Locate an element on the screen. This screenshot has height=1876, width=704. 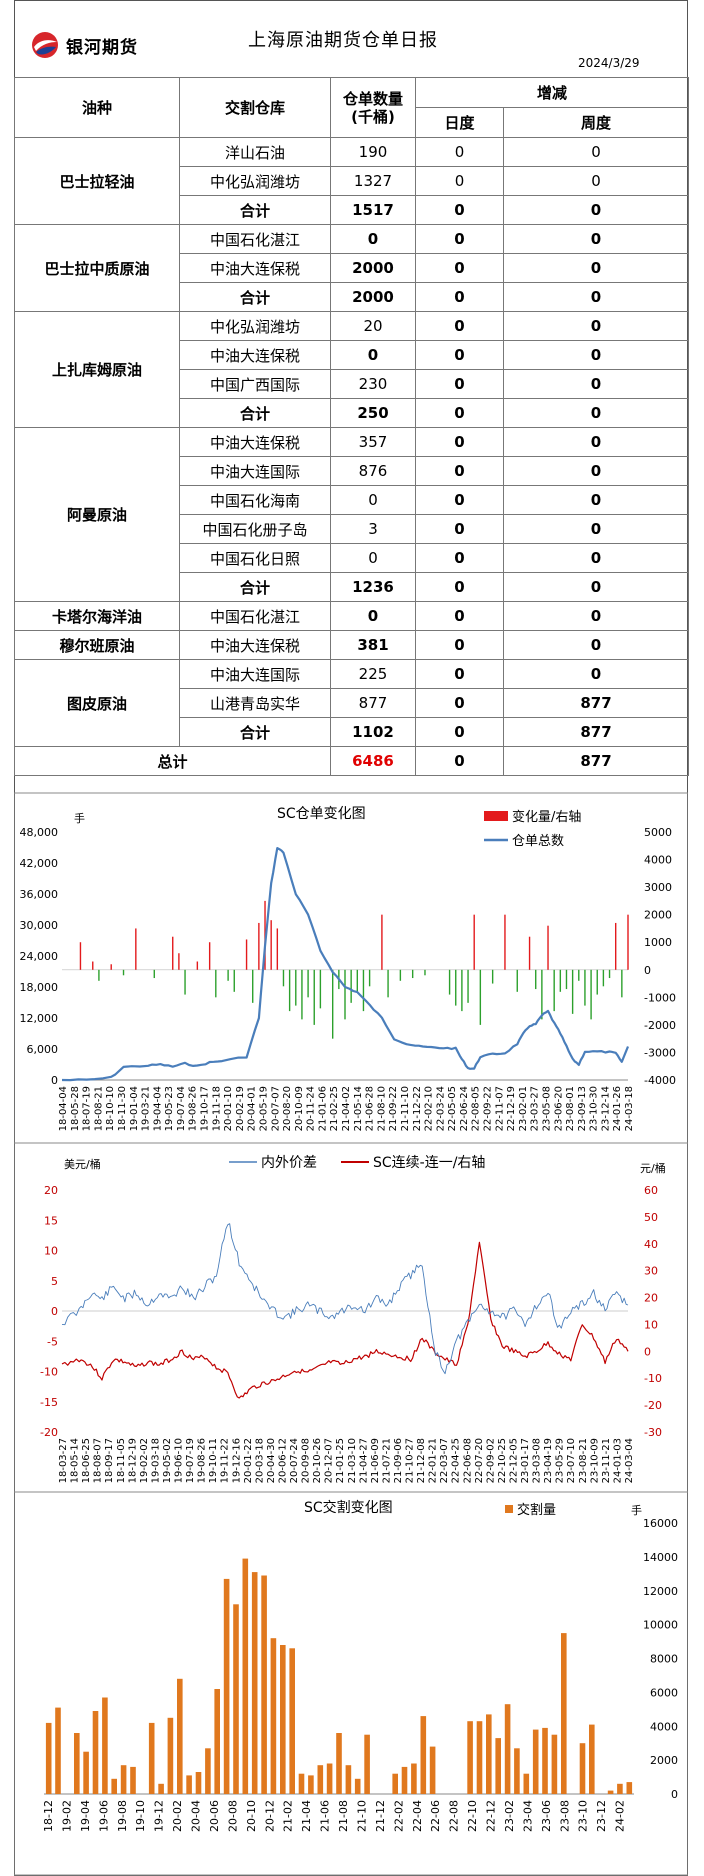
table-subheader-row: 日度 周度 is located at coordinates (352, 122).